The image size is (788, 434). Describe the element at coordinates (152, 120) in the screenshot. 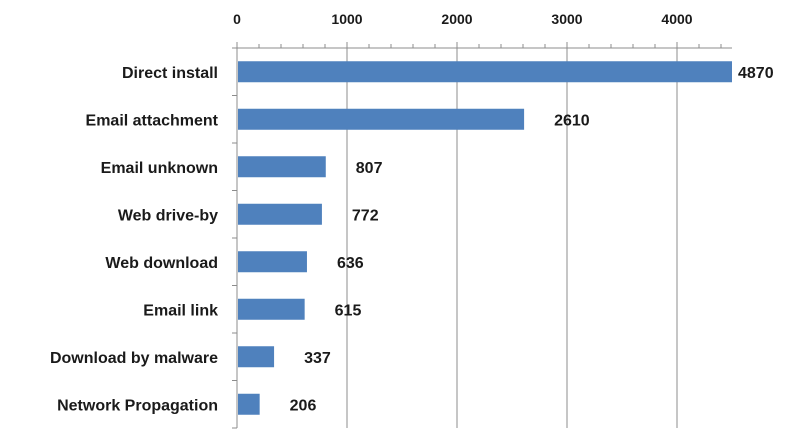

I see `category-label-1: Email attachment` at that location.